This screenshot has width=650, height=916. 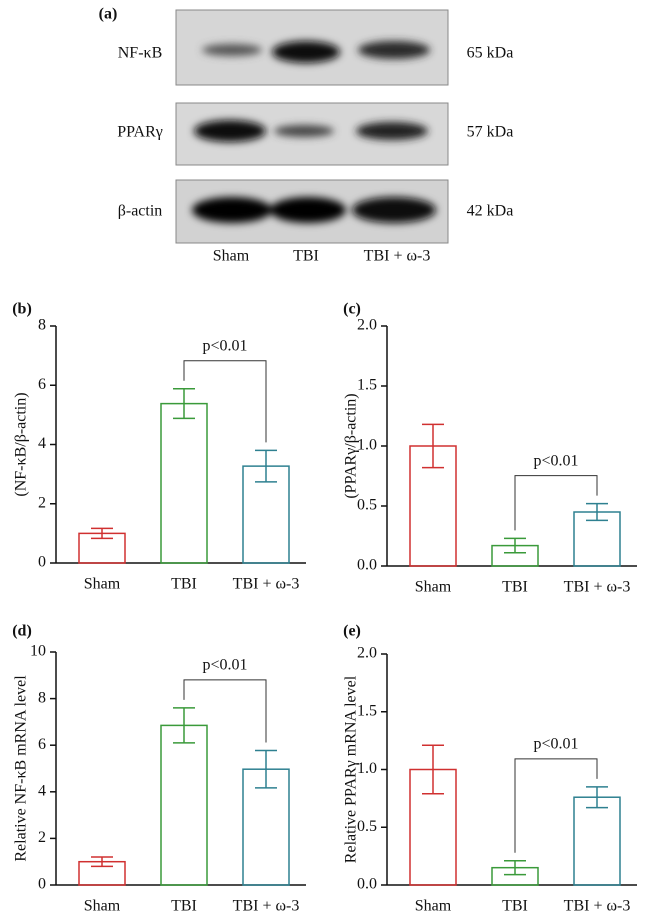 I want to click on row-label: β-actin, so click(x=140, y=211).